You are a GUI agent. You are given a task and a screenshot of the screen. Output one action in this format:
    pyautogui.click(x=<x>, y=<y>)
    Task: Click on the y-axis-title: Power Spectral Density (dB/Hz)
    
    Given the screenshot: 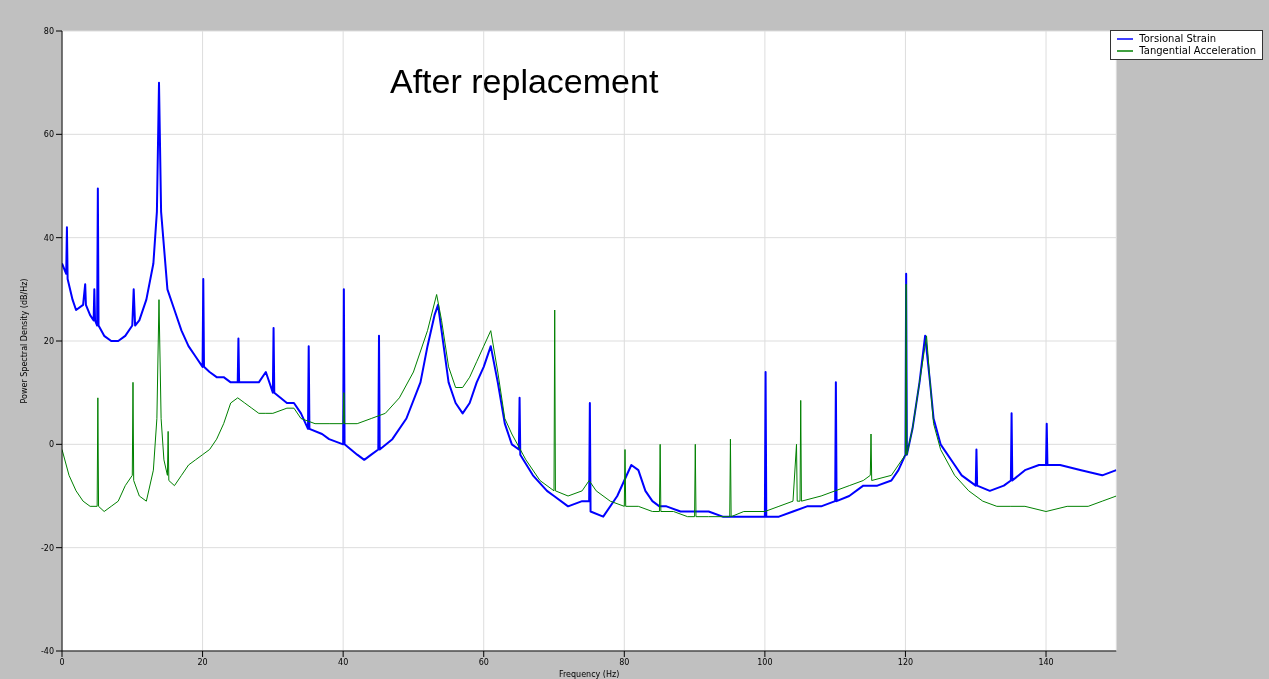 What is the action you would take?
    pyautogui.click(x=24, y=341)
    